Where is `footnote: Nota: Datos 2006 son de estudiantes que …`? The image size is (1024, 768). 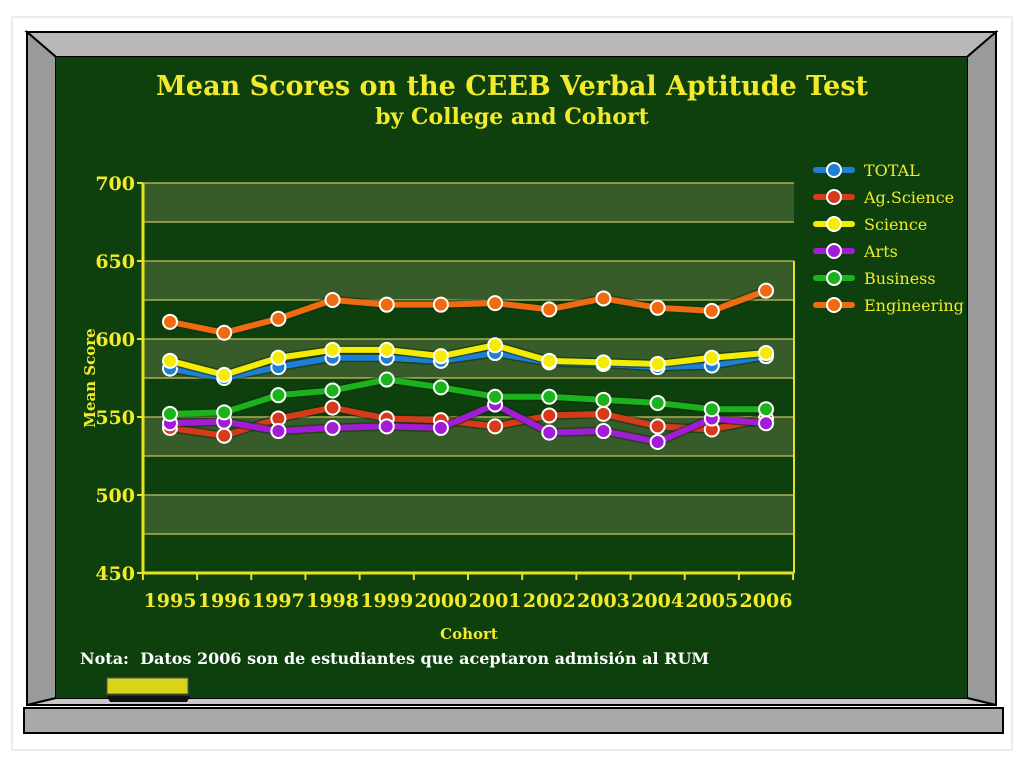
footnote: Nota: Datos 2006 son de estudiantes que … is located at coordinates (394, 658).